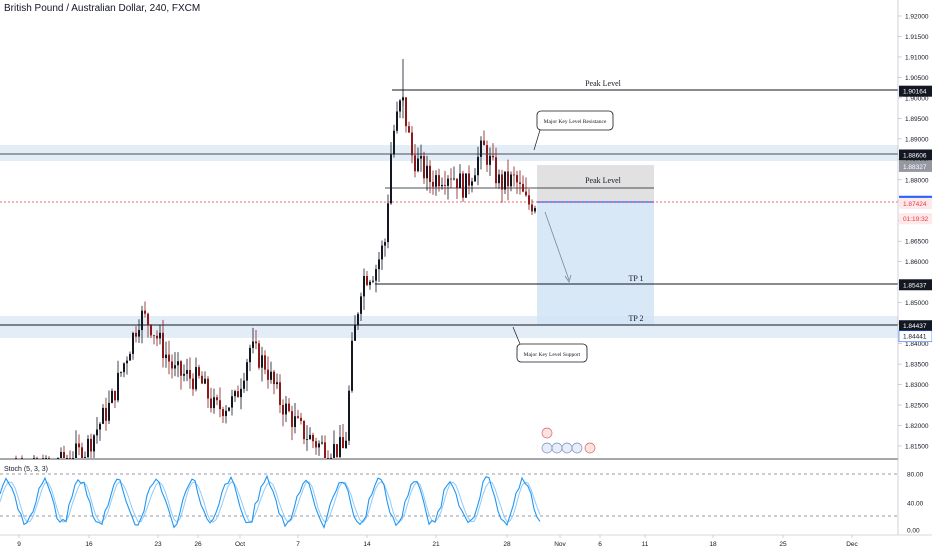 Image resolution: width=932 pixels, height=550 pixels. Describe the element at coordinates (573, 130) in the screenshot. I see `resistance-callout: Major Key Level Resistance` at that location.